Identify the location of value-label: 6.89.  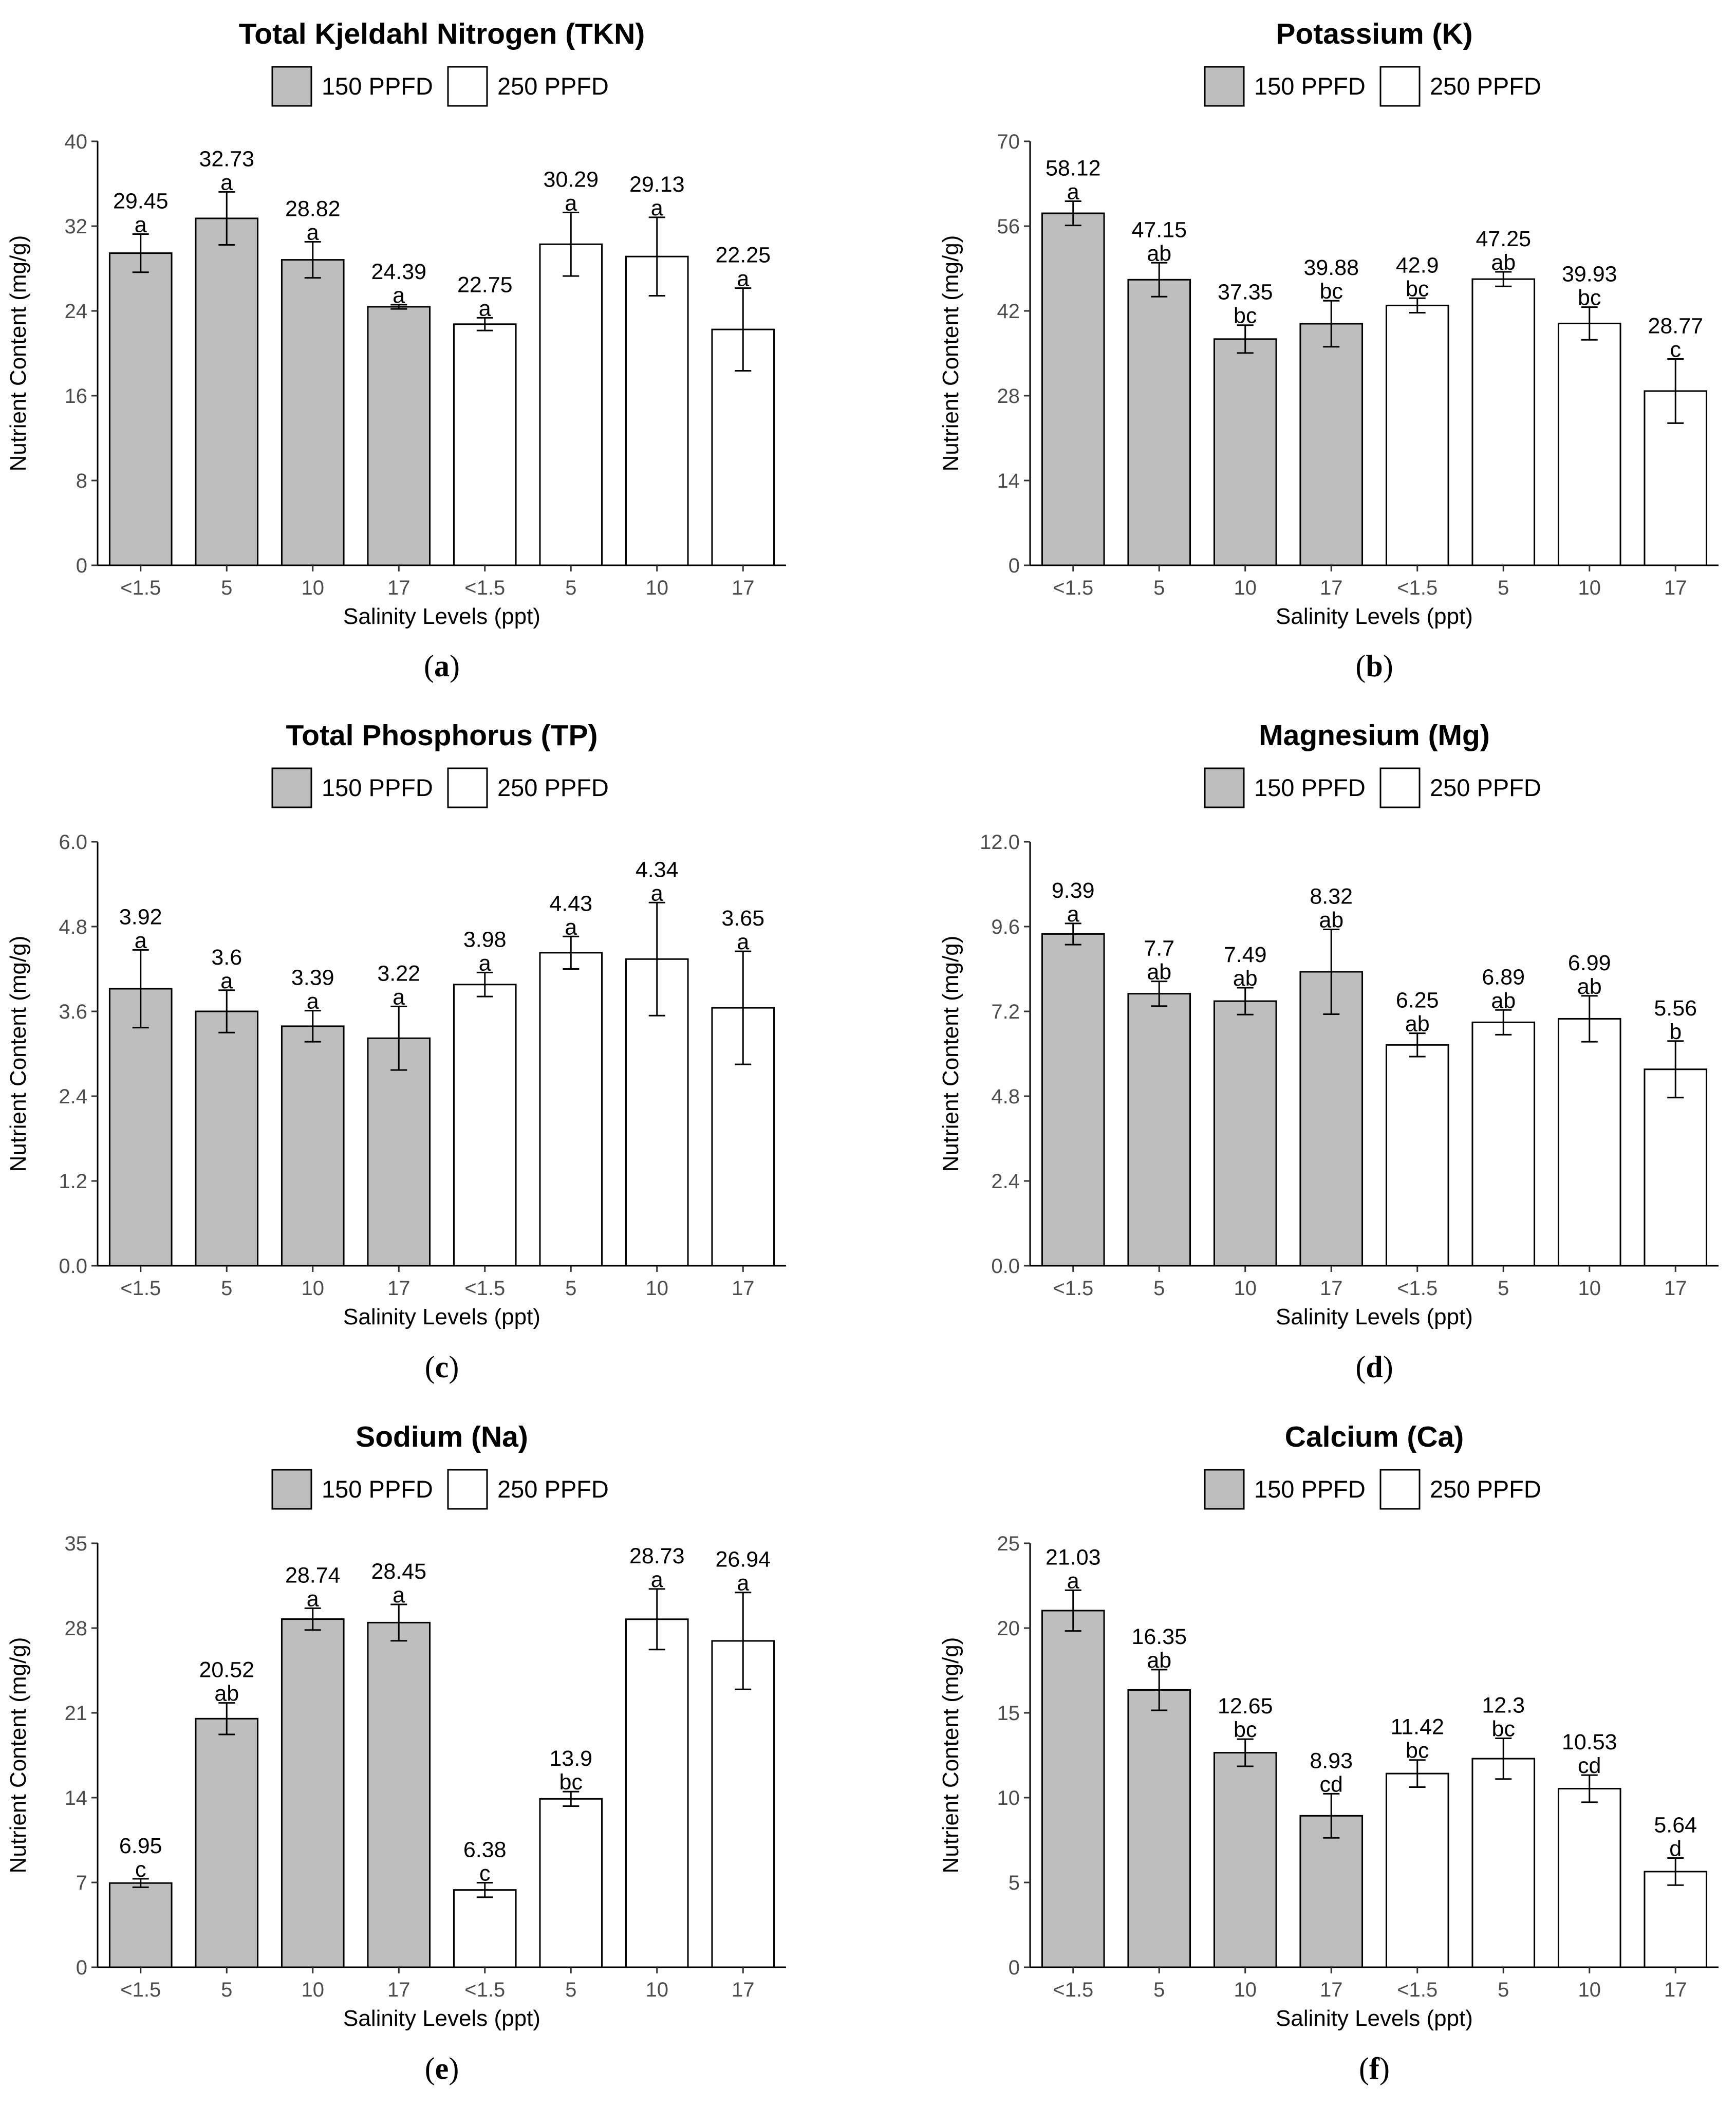
(1503, 977).